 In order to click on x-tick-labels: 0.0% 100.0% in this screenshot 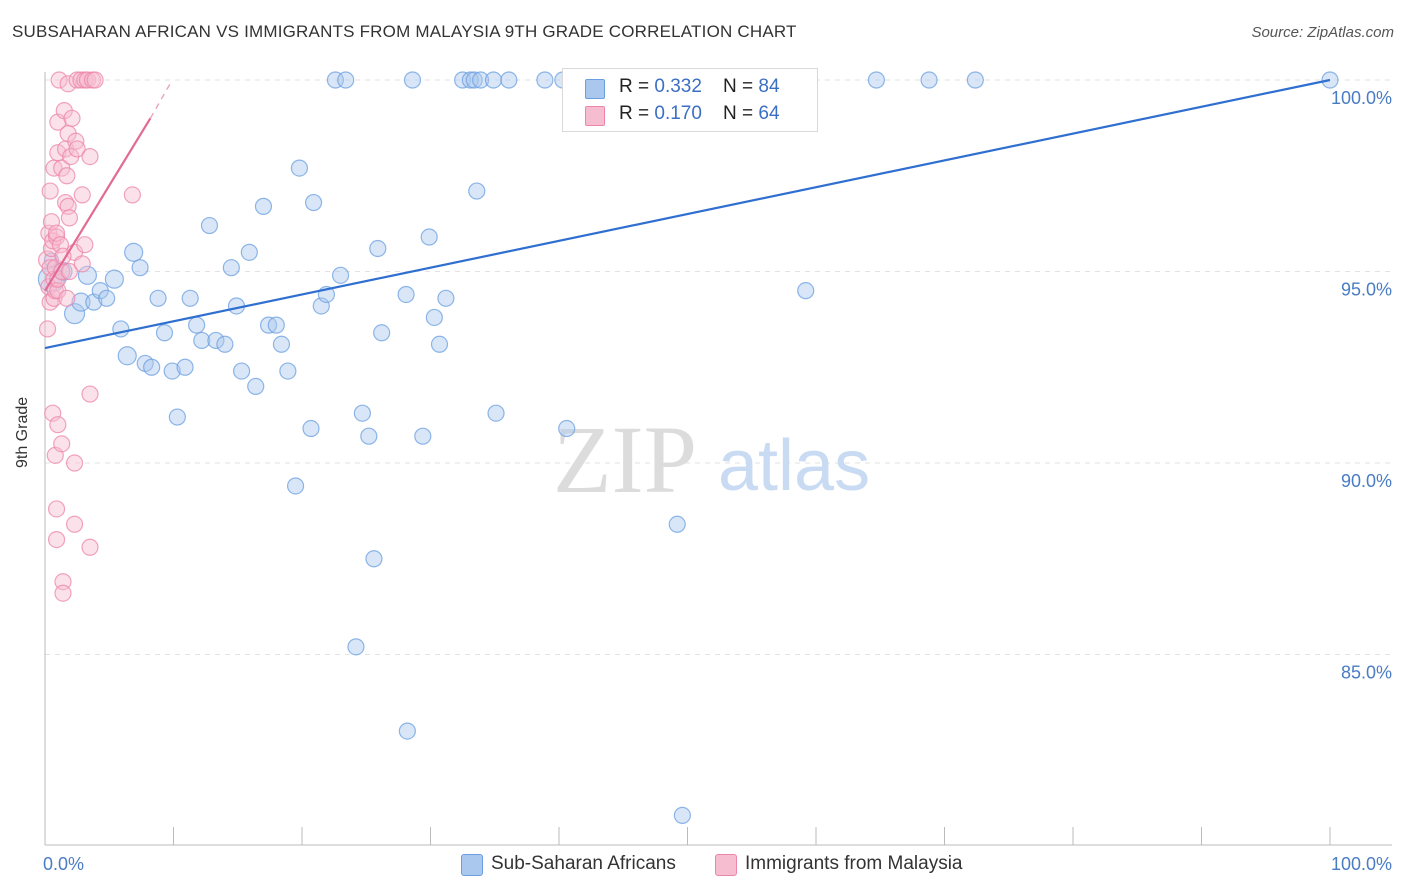, I will do `click(717, 864)`.